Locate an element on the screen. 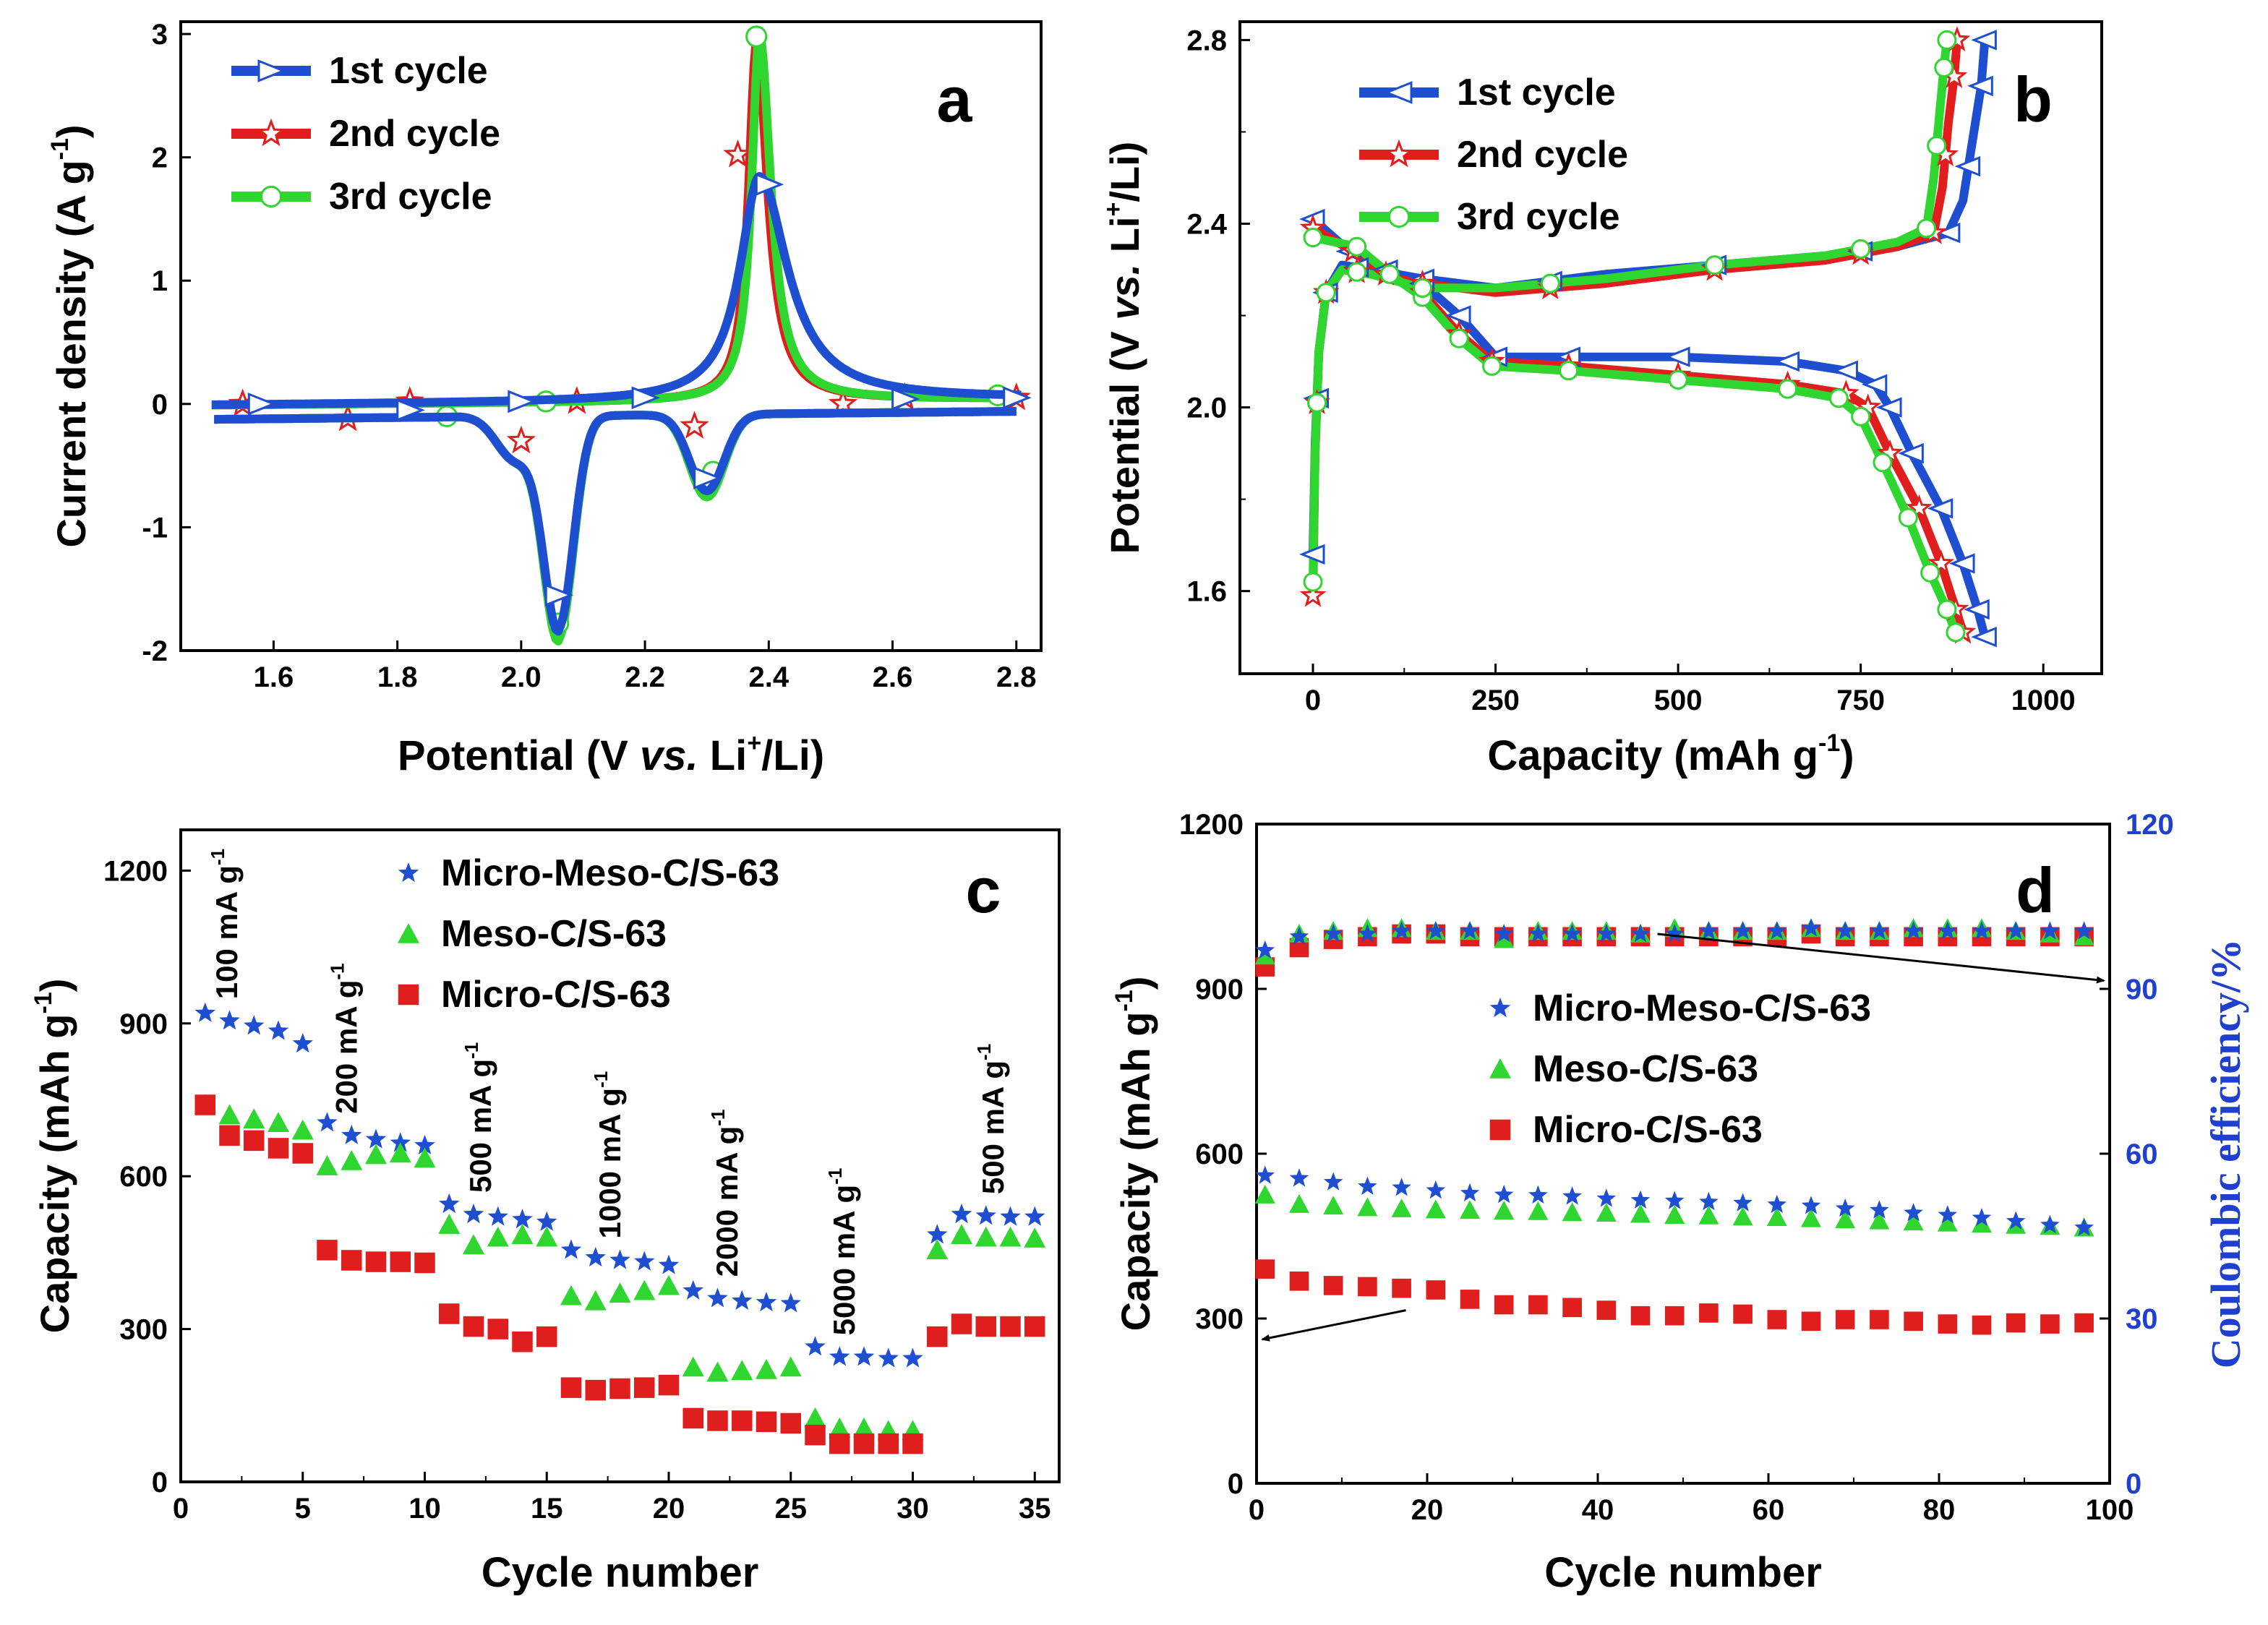  legend-label: Micro-C/S-63 is located at coordinates (556, 995).